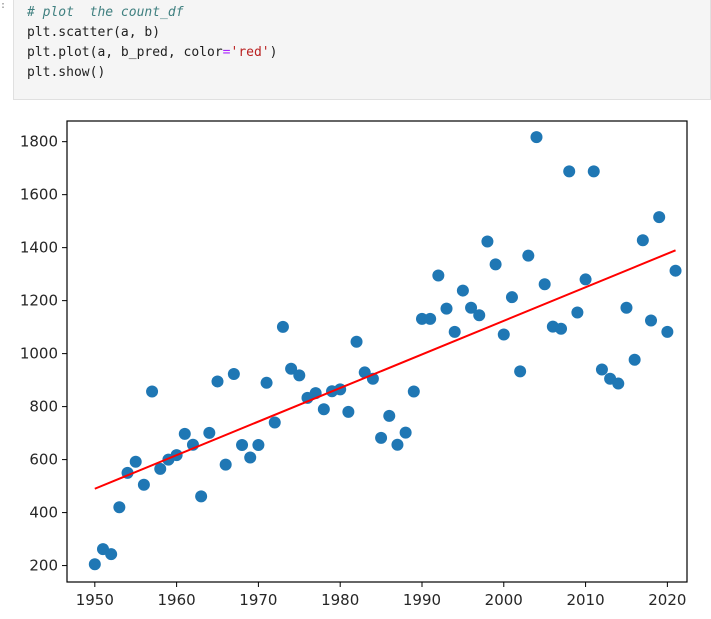  What do you see at coordinates (340, 600) in the screenshot?
I see `x-tick-label: 1980` at bounding box center [340, 600].